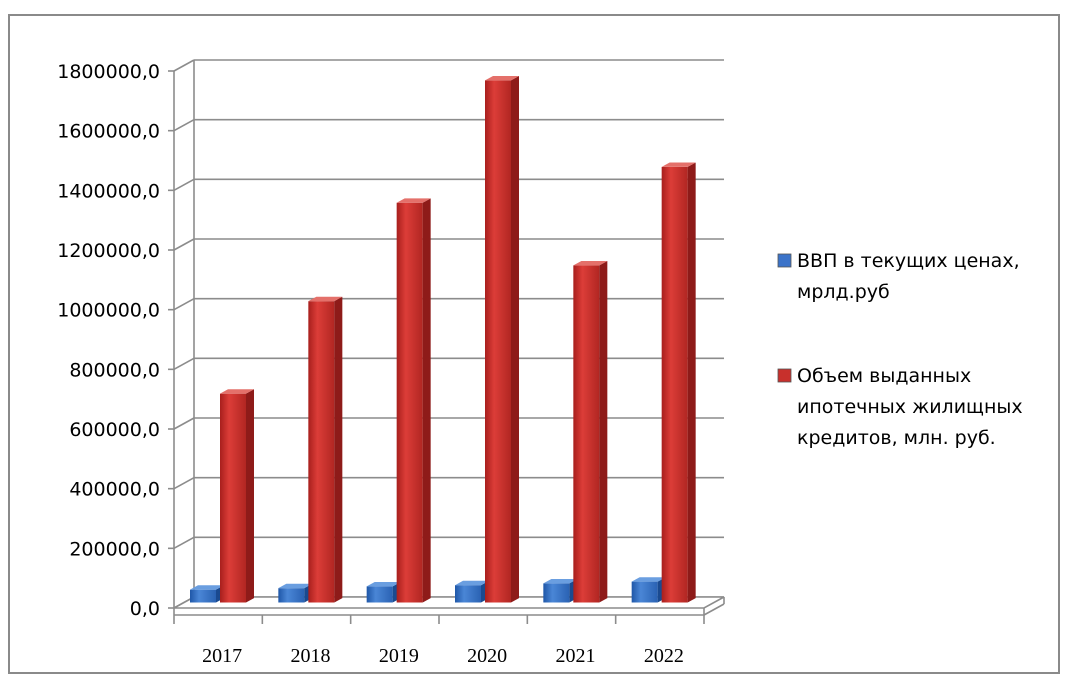 The width and height of the screenshot is (1072, 677). I want to click on y-tick-label: 1400000,0, so click(108, 191).